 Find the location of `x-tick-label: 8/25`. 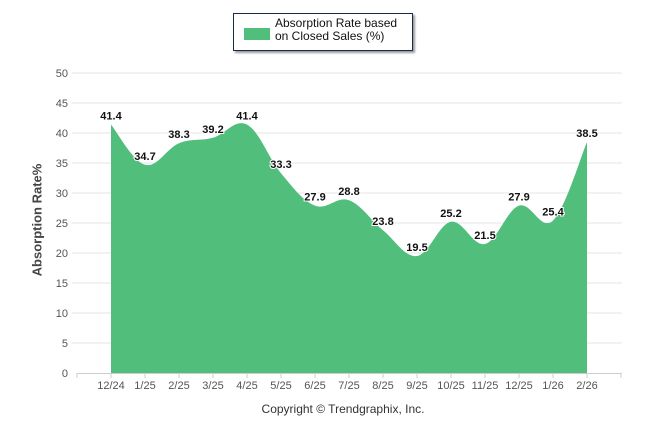

x-tick-label: 8/25 is located at coordinates (382, 386).